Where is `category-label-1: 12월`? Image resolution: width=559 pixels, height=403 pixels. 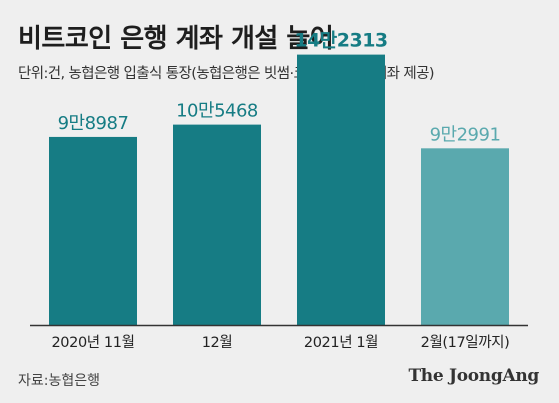
category-label-1: 12월 is located at coordinates (217, 342).